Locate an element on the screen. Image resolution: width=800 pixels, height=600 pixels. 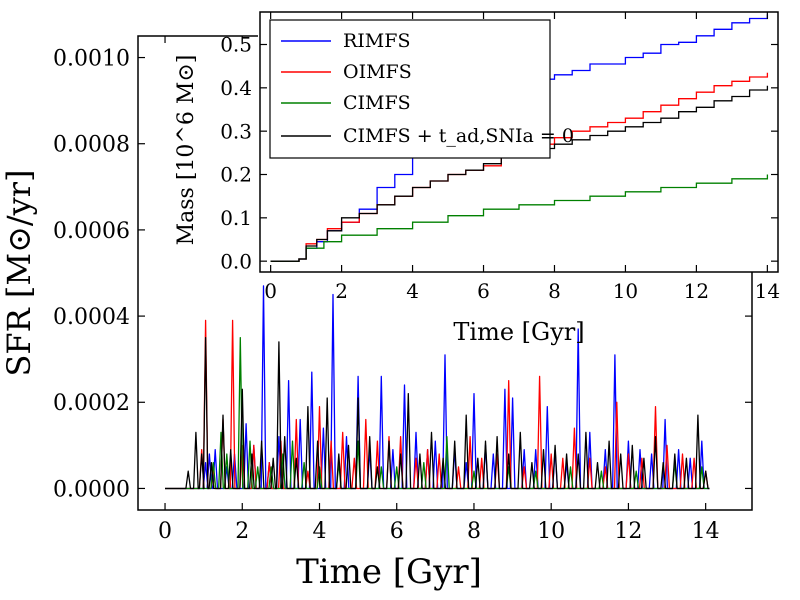
sfr-x-tick-label: 4 is located at coordinates (319, 531).